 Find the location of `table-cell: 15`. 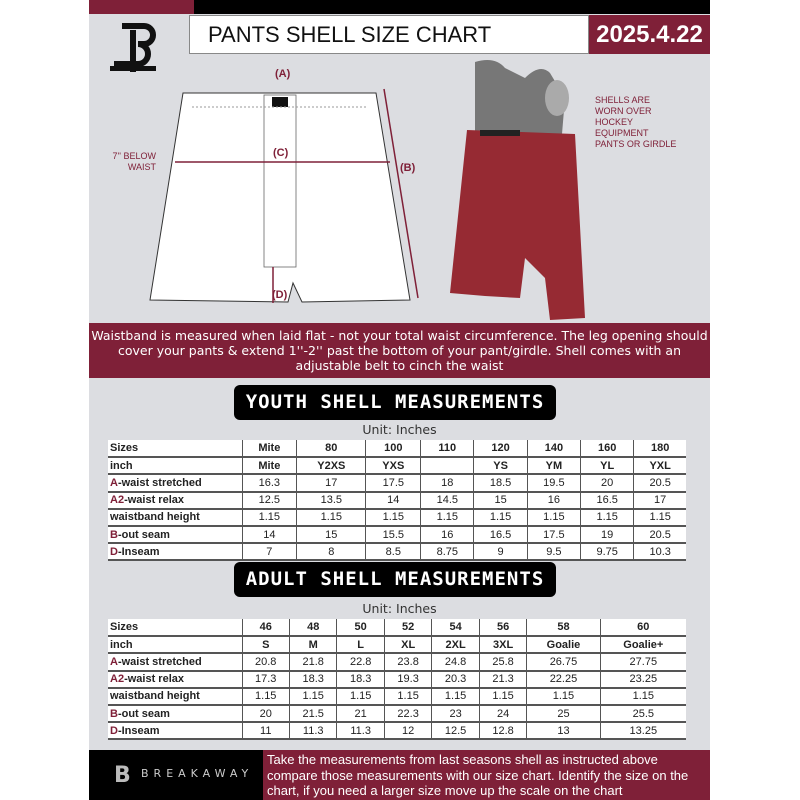

table-cell: 15 is located at coordinates (331, 535).